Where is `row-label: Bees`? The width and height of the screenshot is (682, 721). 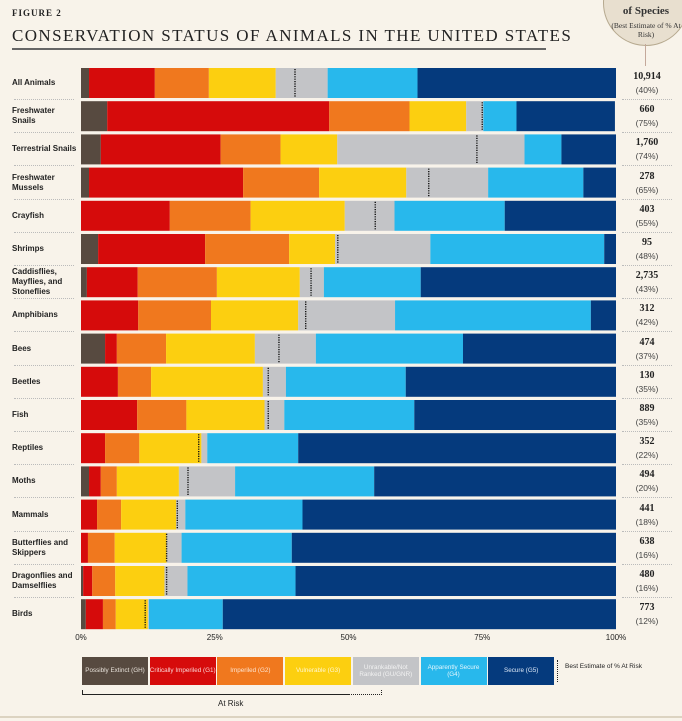
row-label: Bees is located at coordinates (22, 348).